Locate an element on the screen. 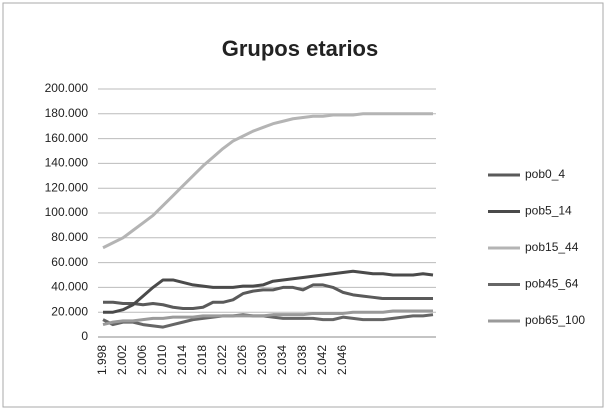  x-tick-label: 2.018 is located at coordinates (202, 360).